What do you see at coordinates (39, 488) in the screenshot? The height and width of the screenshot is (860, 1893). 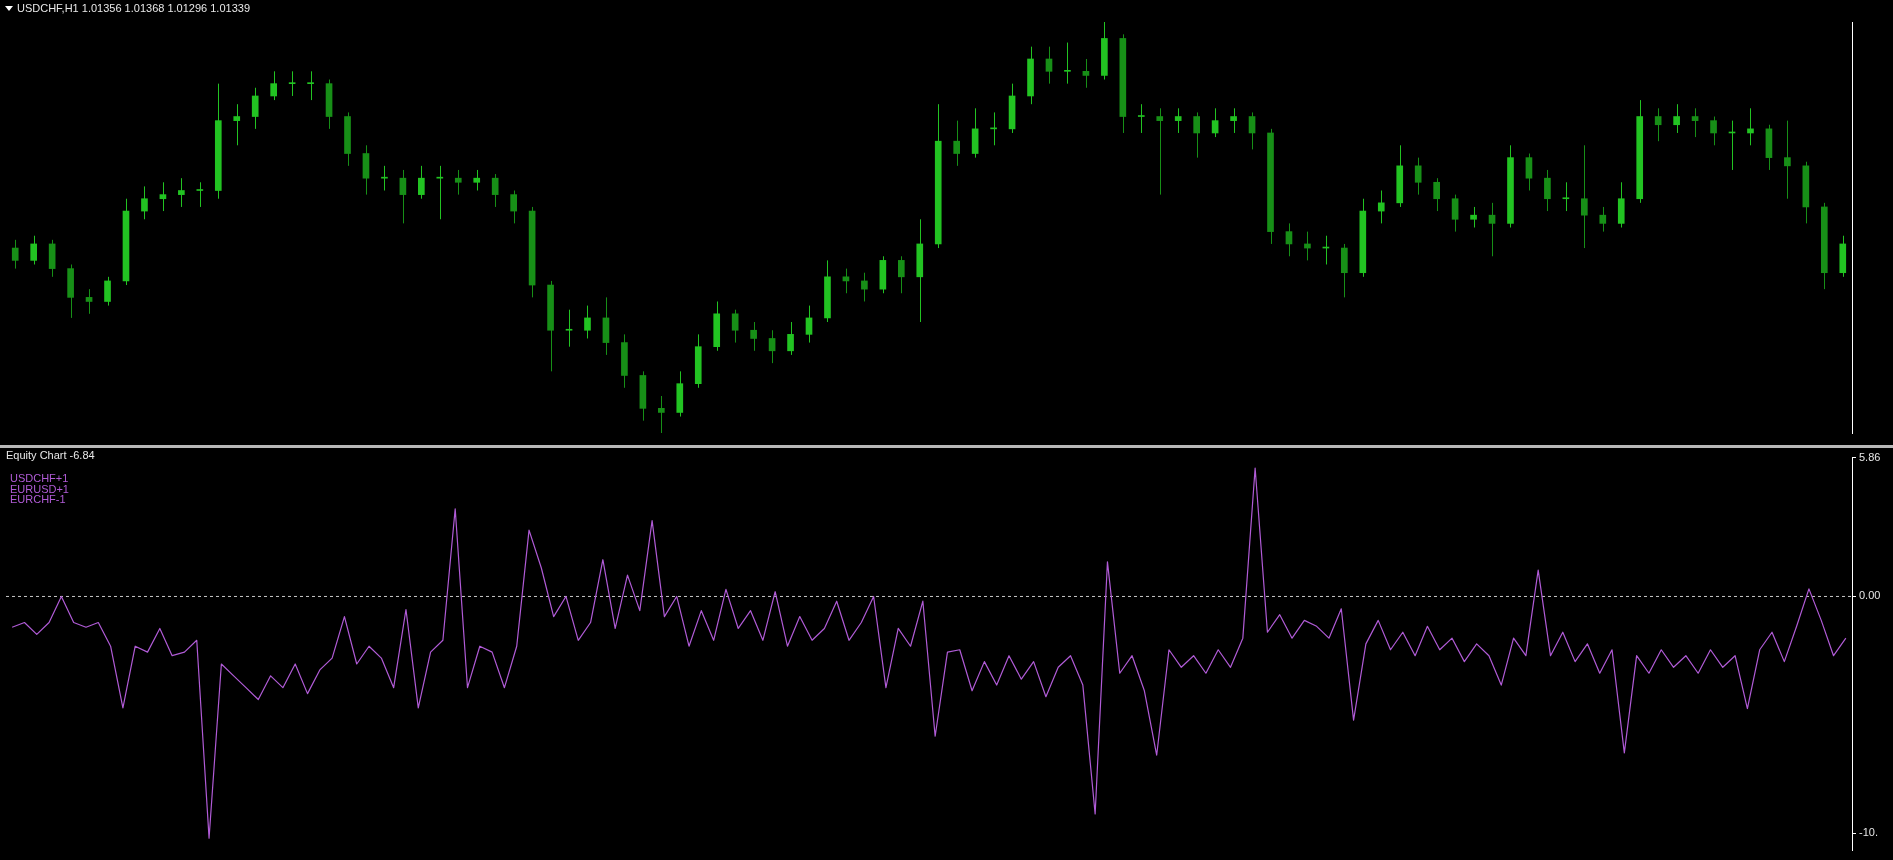 I see `annotation: EURUSD+1` at bounding box center [39, 488].